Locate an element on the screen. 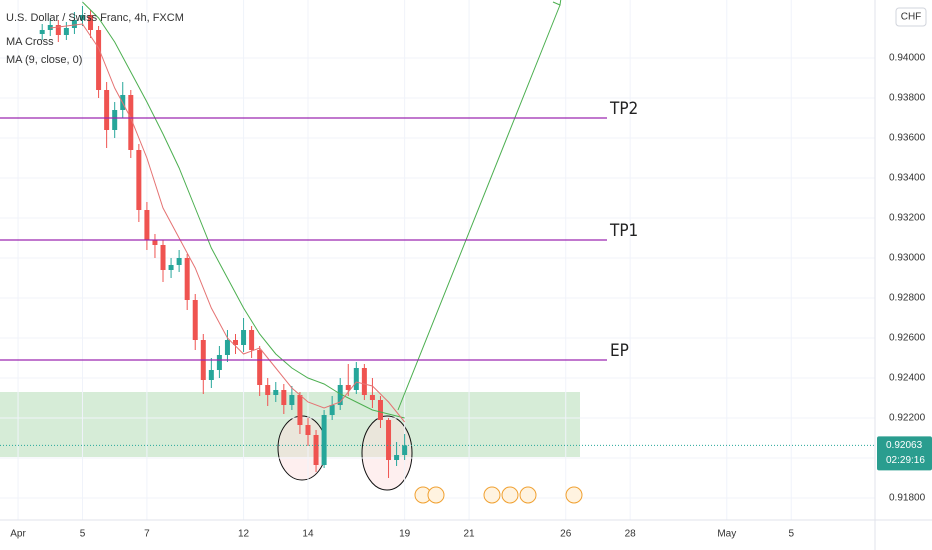 This screenshot has width=932, height=550. y-tick-label: 0.93000 is located at coordinates (907, 258).